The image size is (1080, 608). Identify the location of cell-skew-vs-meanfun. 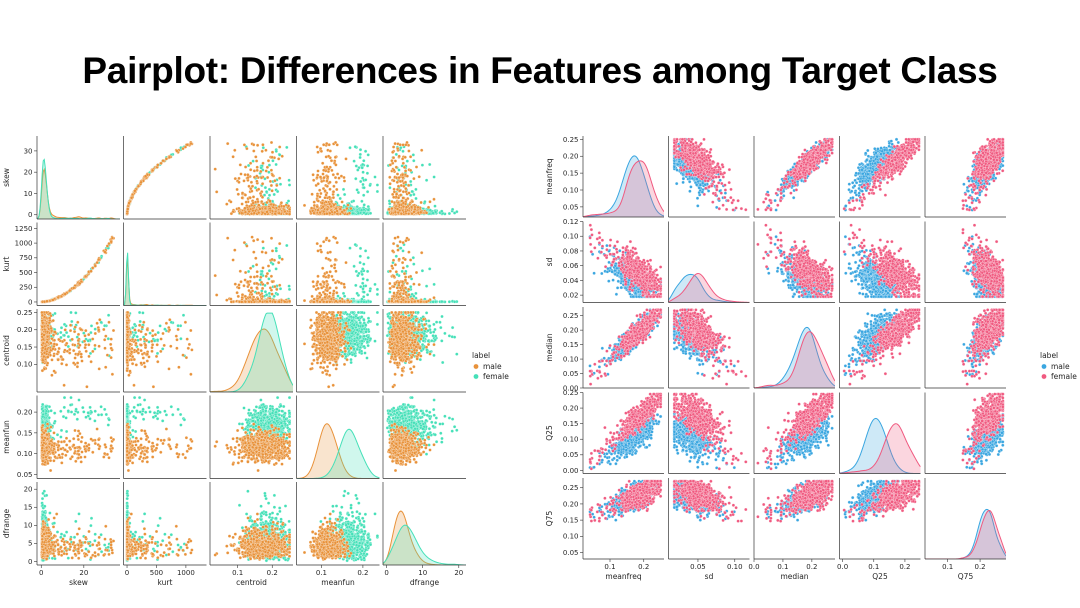
(338, 178).